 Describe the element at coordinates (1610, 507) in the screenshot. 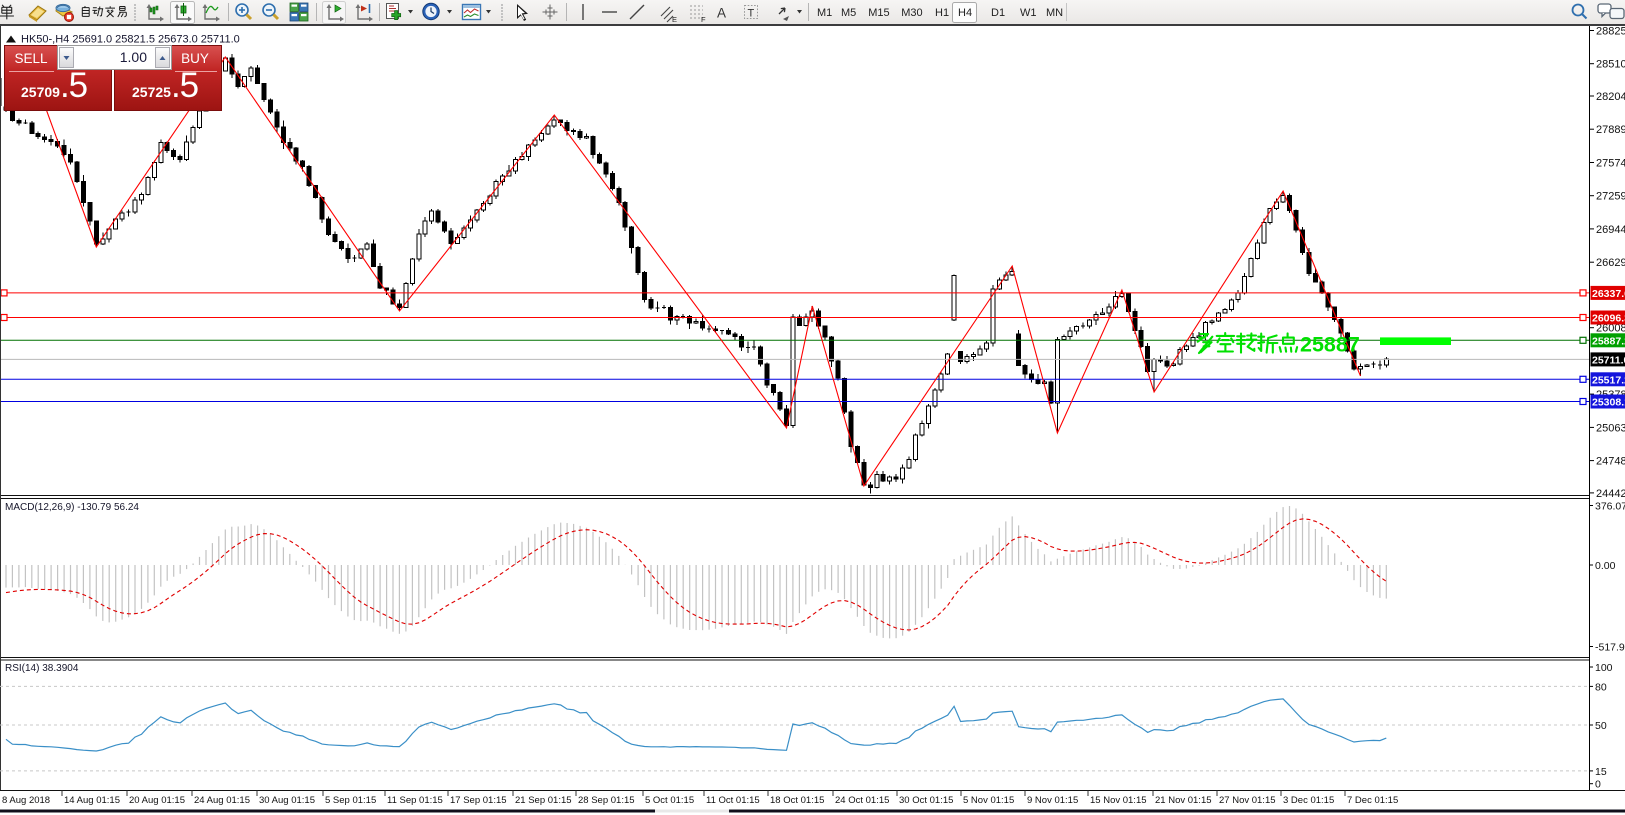

I see `svg-text: 376.07` at that location.